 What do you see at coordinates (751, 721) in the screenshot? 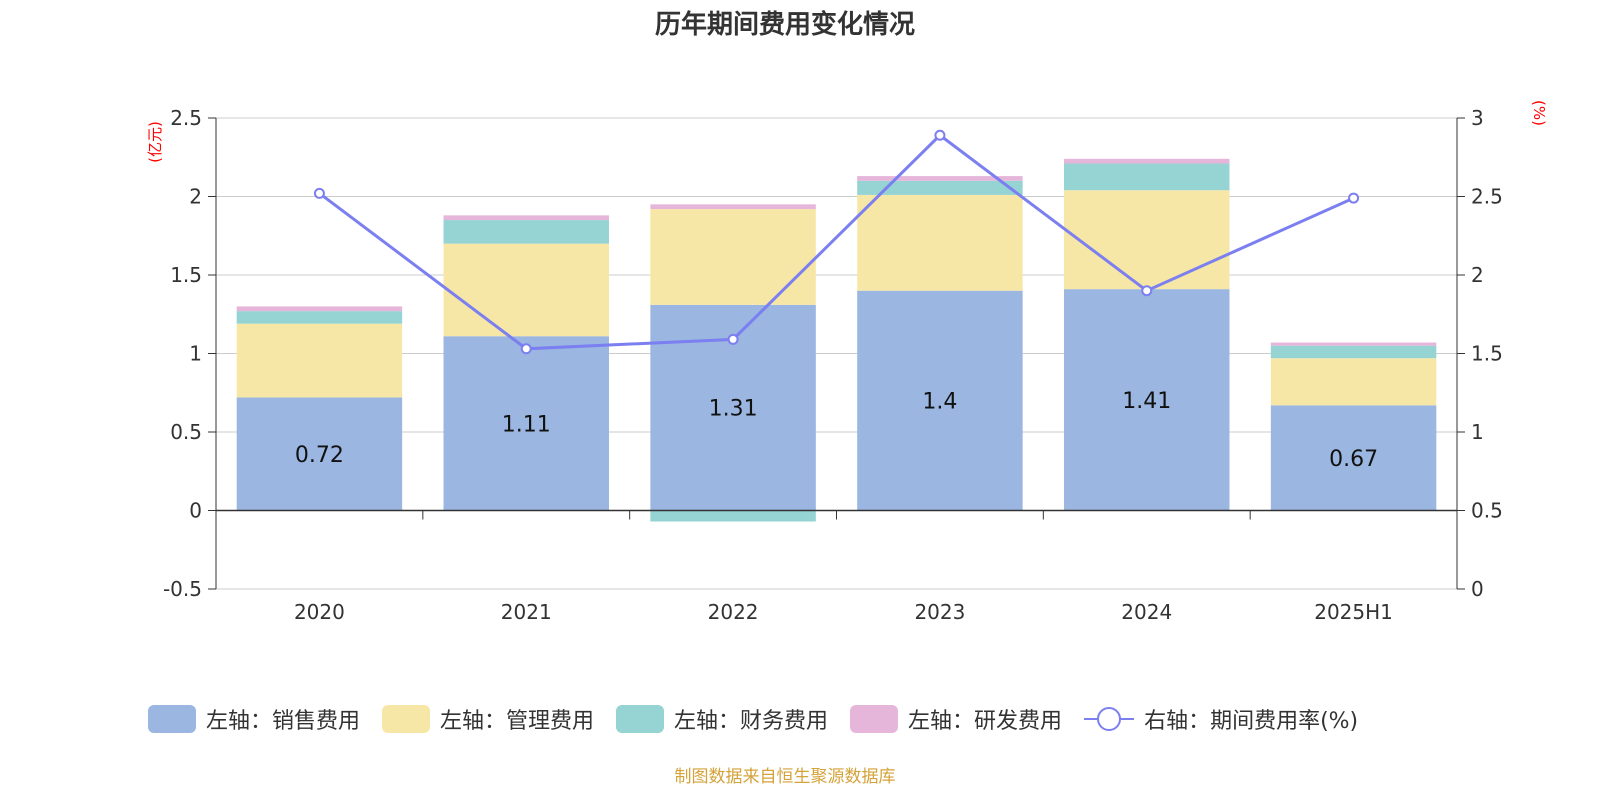
I see `legend-label: 左轴：财务费用` at bounding box center [751, 721].